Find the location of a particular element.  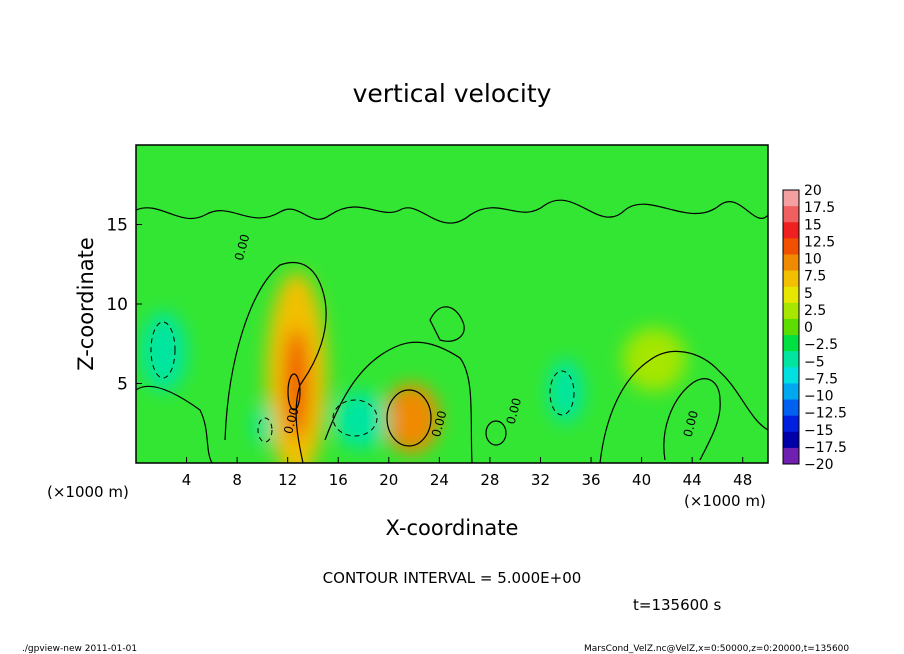

contour-label-4: 0.00 is located at coordinates (242, 247).